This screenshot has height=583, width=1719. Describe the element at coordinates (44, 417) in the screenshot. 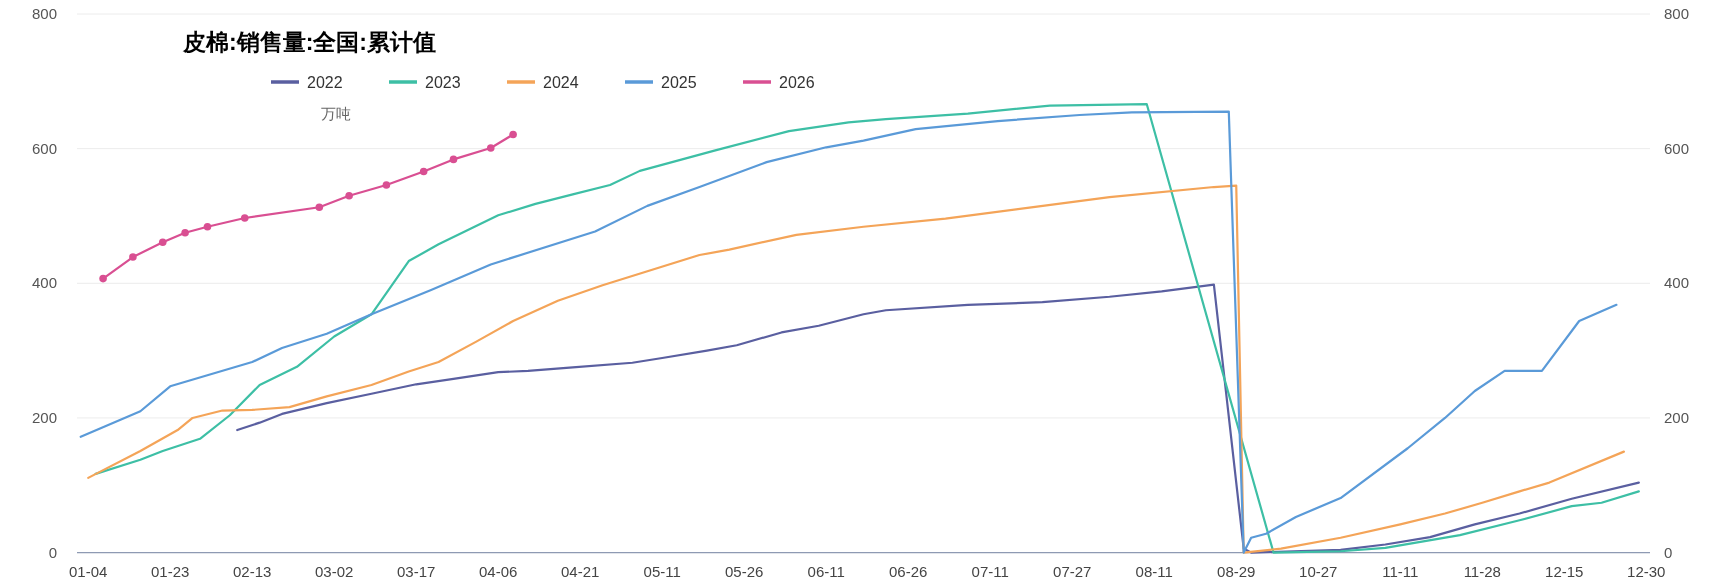

I see `y-tick-label: 200` at that location.